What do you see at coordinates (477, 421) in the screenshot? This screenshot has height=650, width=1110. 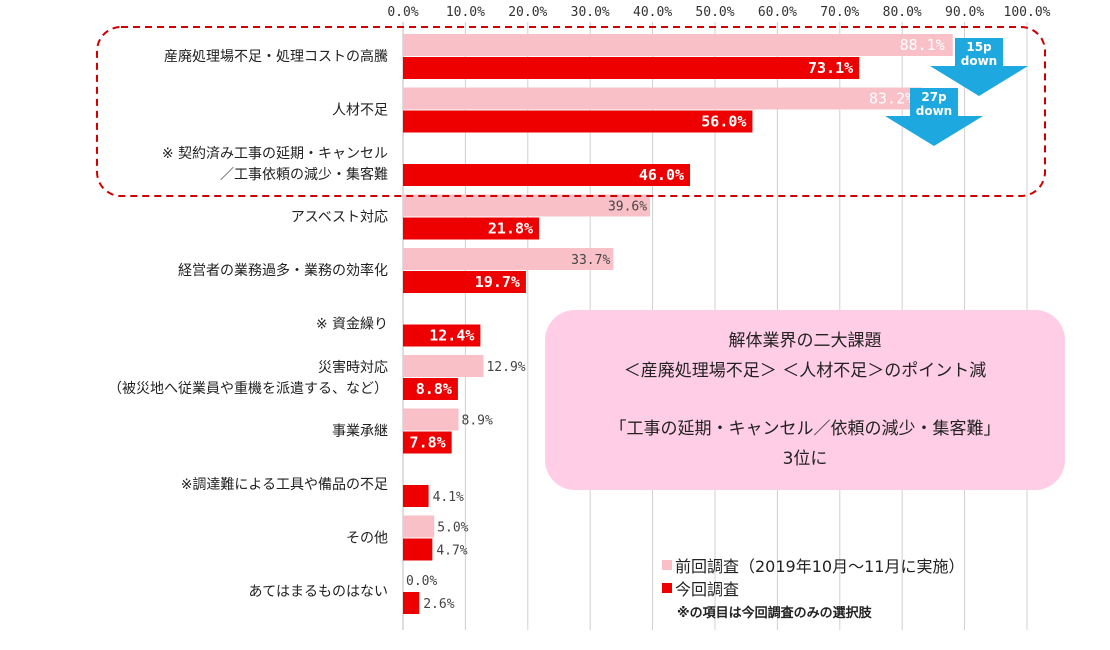 I see `value-label-previous: 8.9%` at bounding box center [477, 421].